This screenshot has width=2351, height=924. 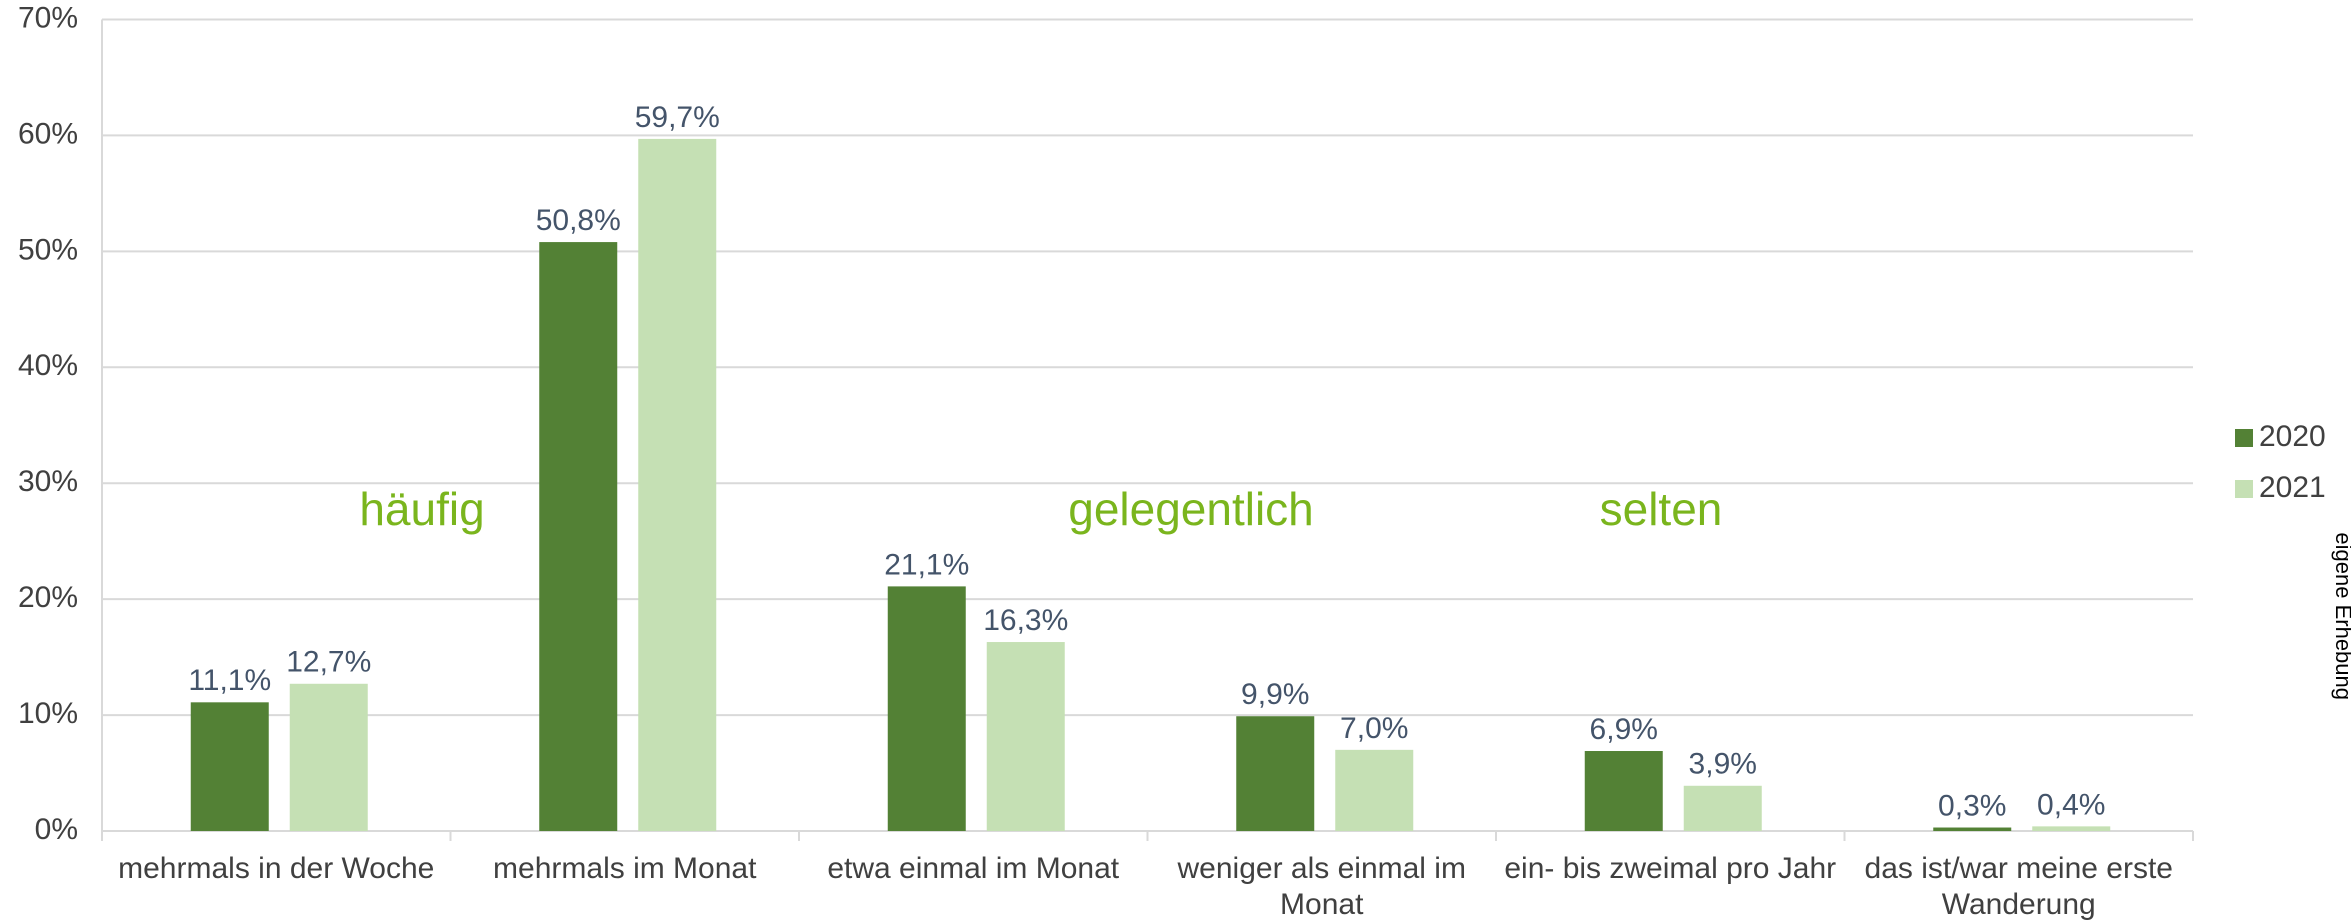 What do you see at coordinates (48, 133) in the screenshot?
I see `y-tick-label: 60%` at bounding box center [48, 133].